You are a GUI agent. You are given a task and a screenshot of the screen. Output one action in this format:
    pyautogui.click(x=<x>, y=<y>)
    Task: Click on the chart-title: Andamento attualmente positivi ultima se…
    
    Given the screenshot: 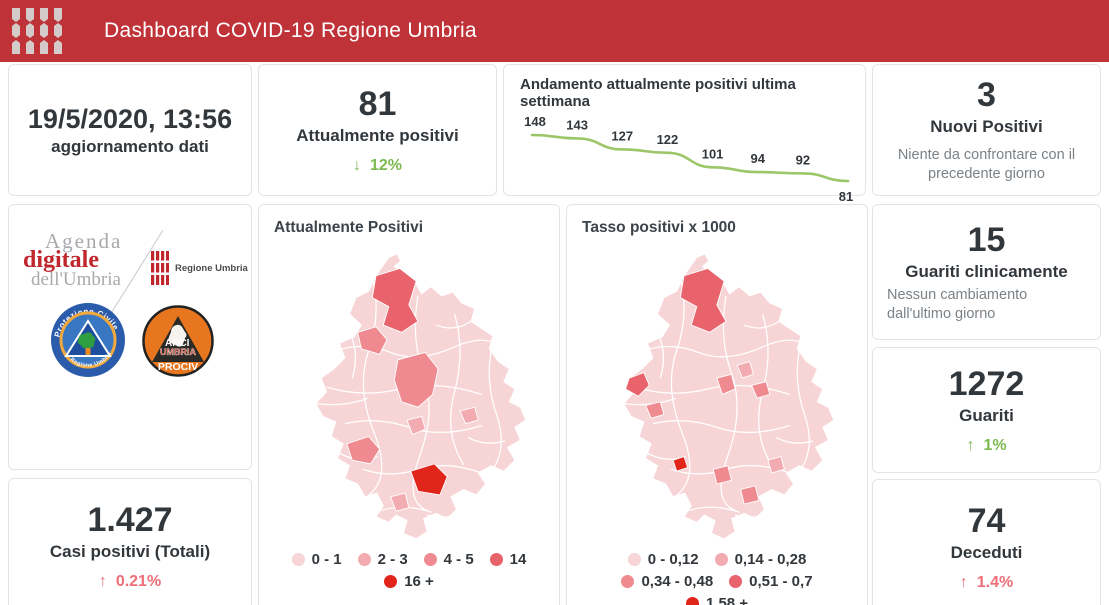 What is the action you would take?
    pyautogui.click(x=658, y=93)
    